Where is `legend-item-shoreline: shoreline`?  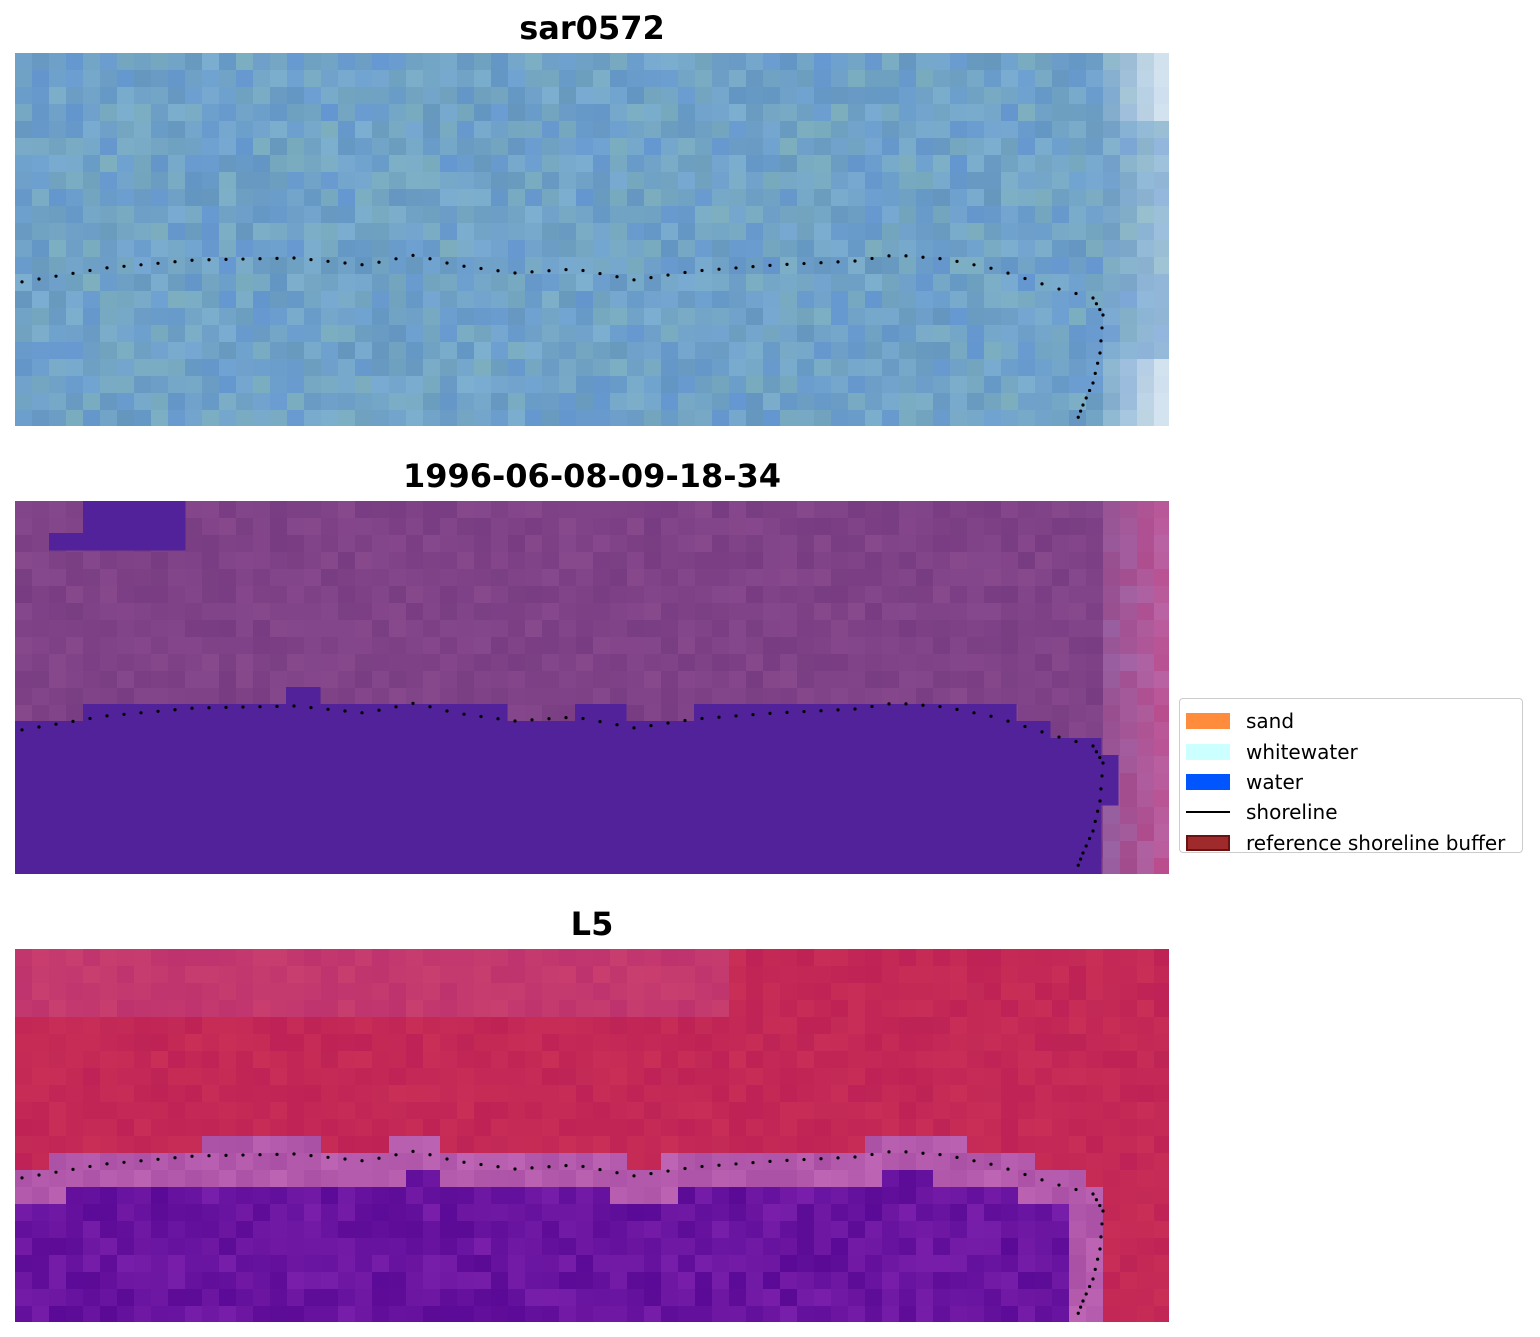
legend-item-shoreline: shoreline is located at coordinates (1351, 812).